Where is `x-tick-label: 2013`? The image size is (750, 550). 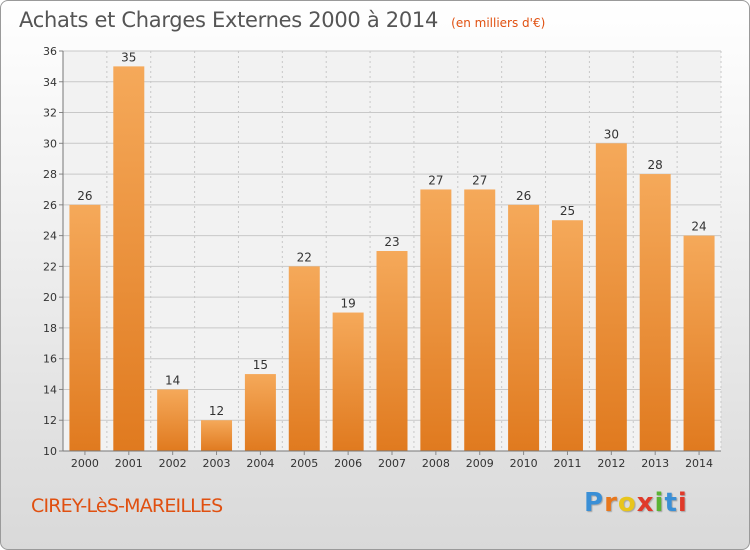
x-tick-label: 2013 is located at coordinates (655, 463).